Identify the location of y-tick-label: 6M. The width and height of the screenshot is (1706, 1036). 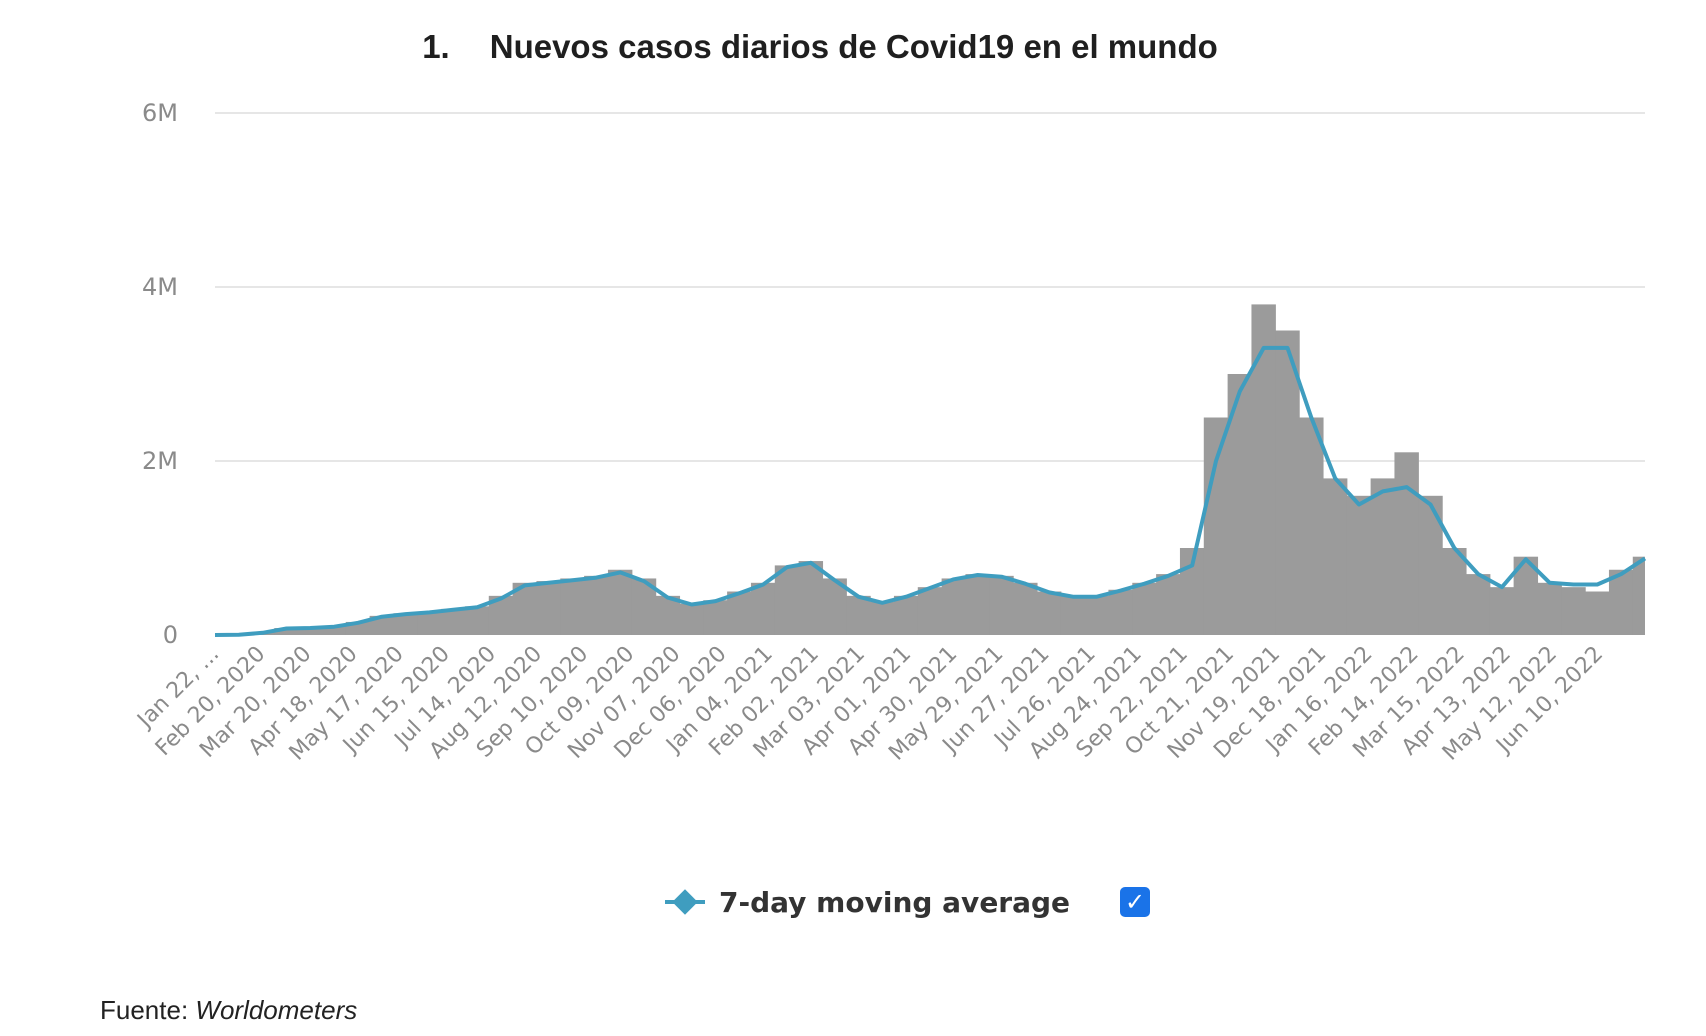
(160, 113).